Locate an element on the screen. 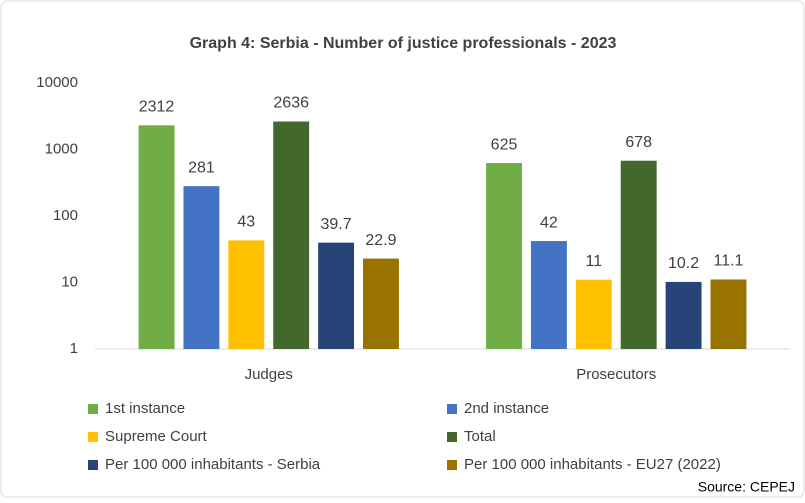 The width and height of the screenshot is (805, 503). value-label: 11.1 is located at coordinates (728, 261).